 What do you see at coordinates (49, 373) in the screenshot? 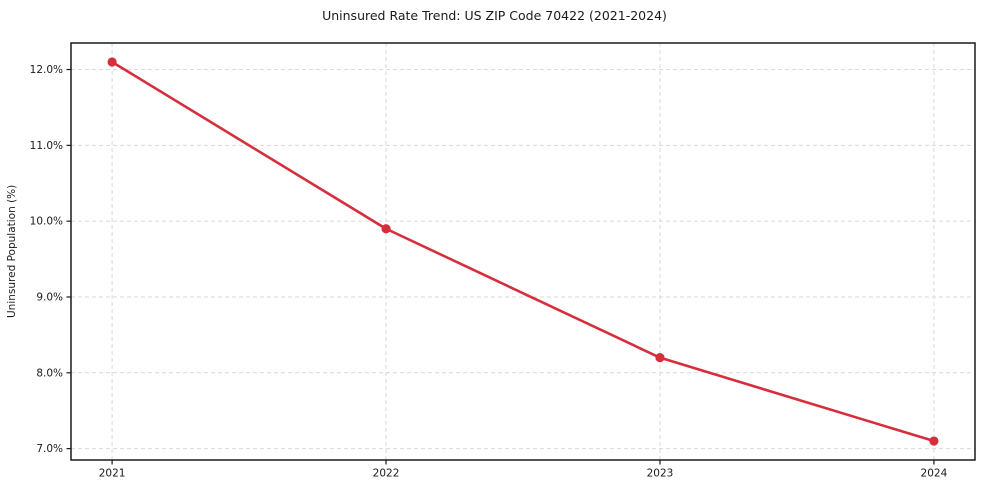
I see `y-tick-label: 8.0%` at bounding box center [49, 373].